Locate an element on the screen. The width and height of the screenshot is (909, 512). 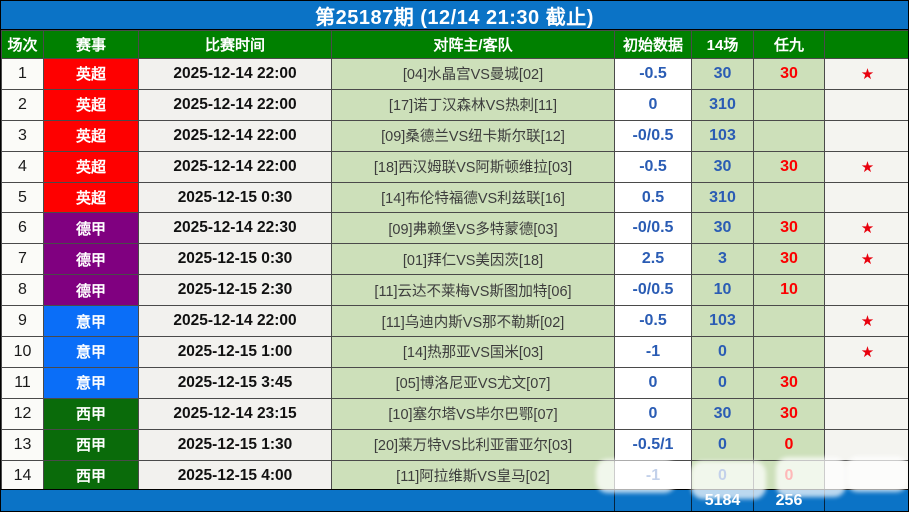
match-number: 2 is located at coordinates (22, 104).